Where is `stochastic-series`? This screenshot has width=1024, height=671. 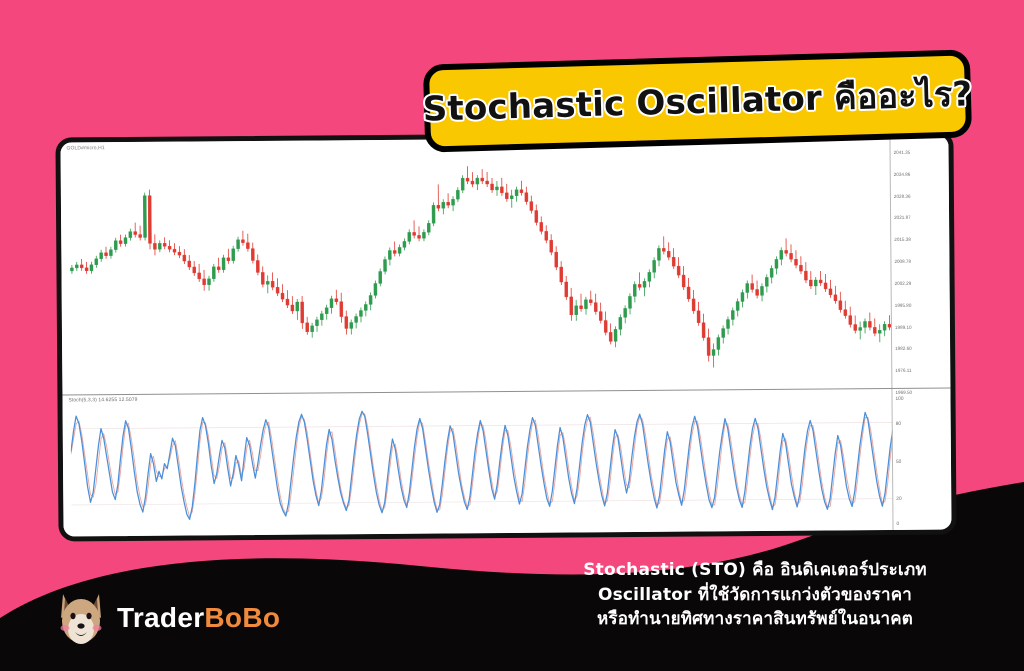 stochastic-series is located at coordinates (482, 465).